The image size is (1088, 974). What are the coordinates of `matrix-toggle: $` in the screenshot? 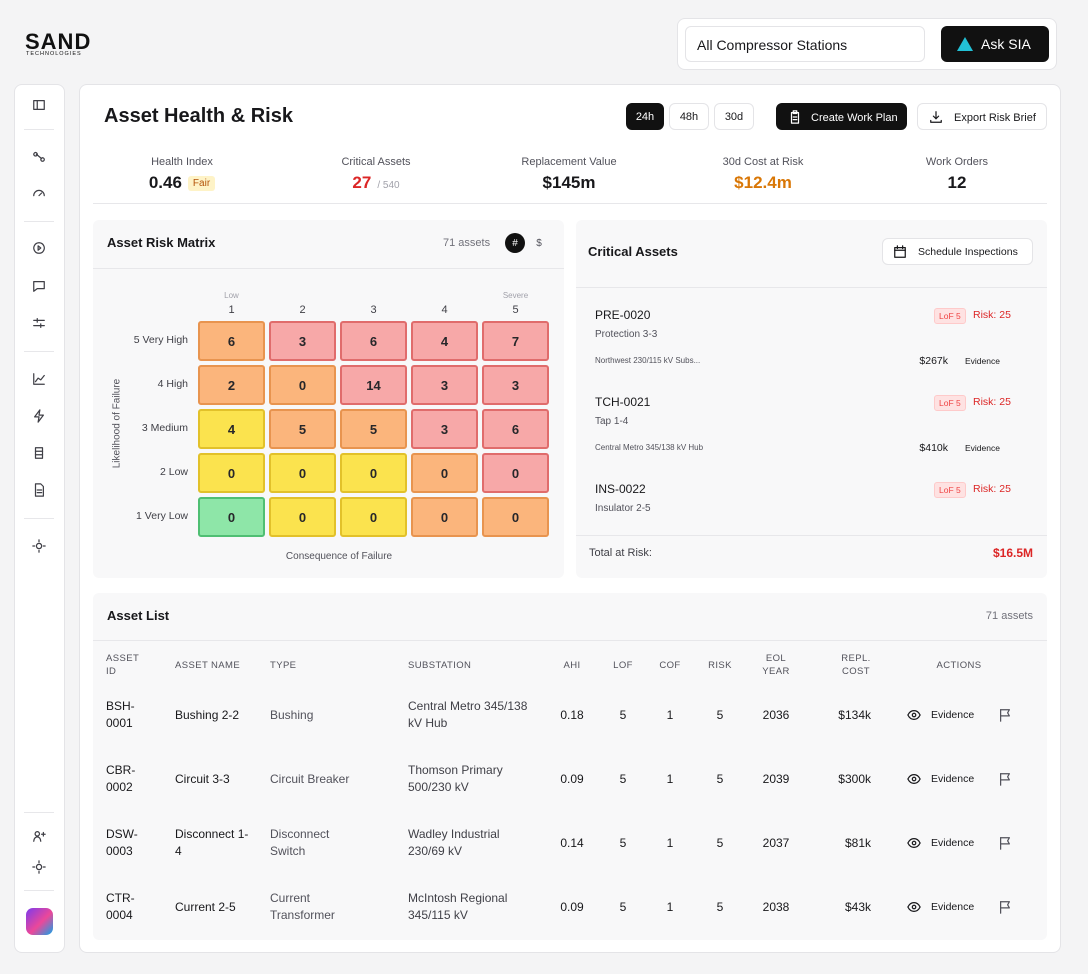 It's located at (539, 243).